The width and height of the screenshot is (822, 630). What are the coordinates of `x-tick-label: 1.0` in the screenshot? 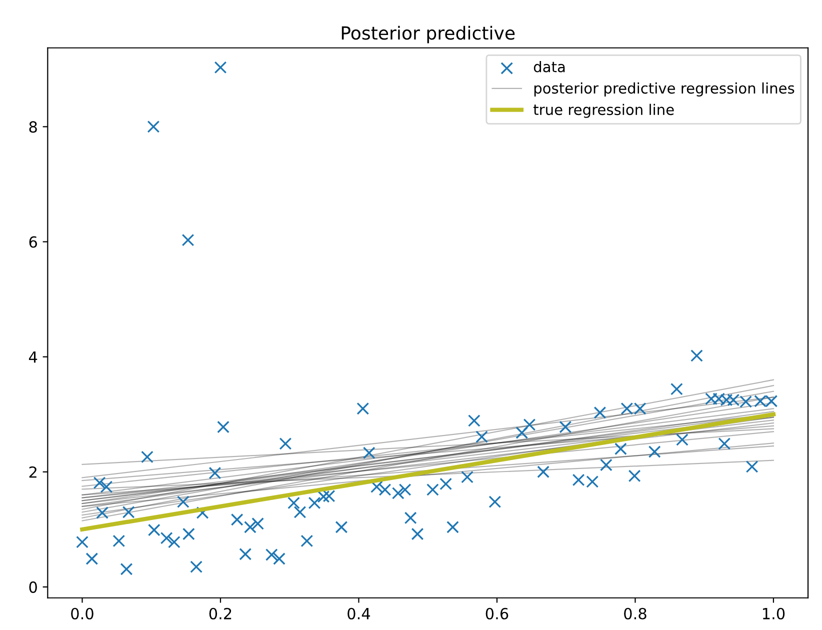 It's located at (773, 614).